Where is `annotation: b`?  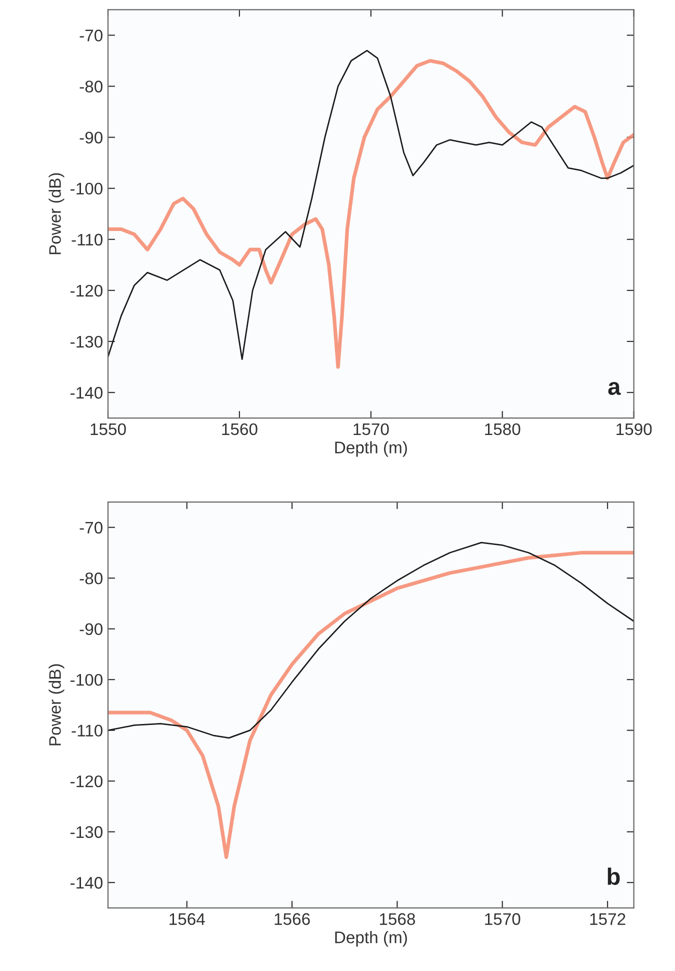
annotation: b is located at coordinates (614, 876).